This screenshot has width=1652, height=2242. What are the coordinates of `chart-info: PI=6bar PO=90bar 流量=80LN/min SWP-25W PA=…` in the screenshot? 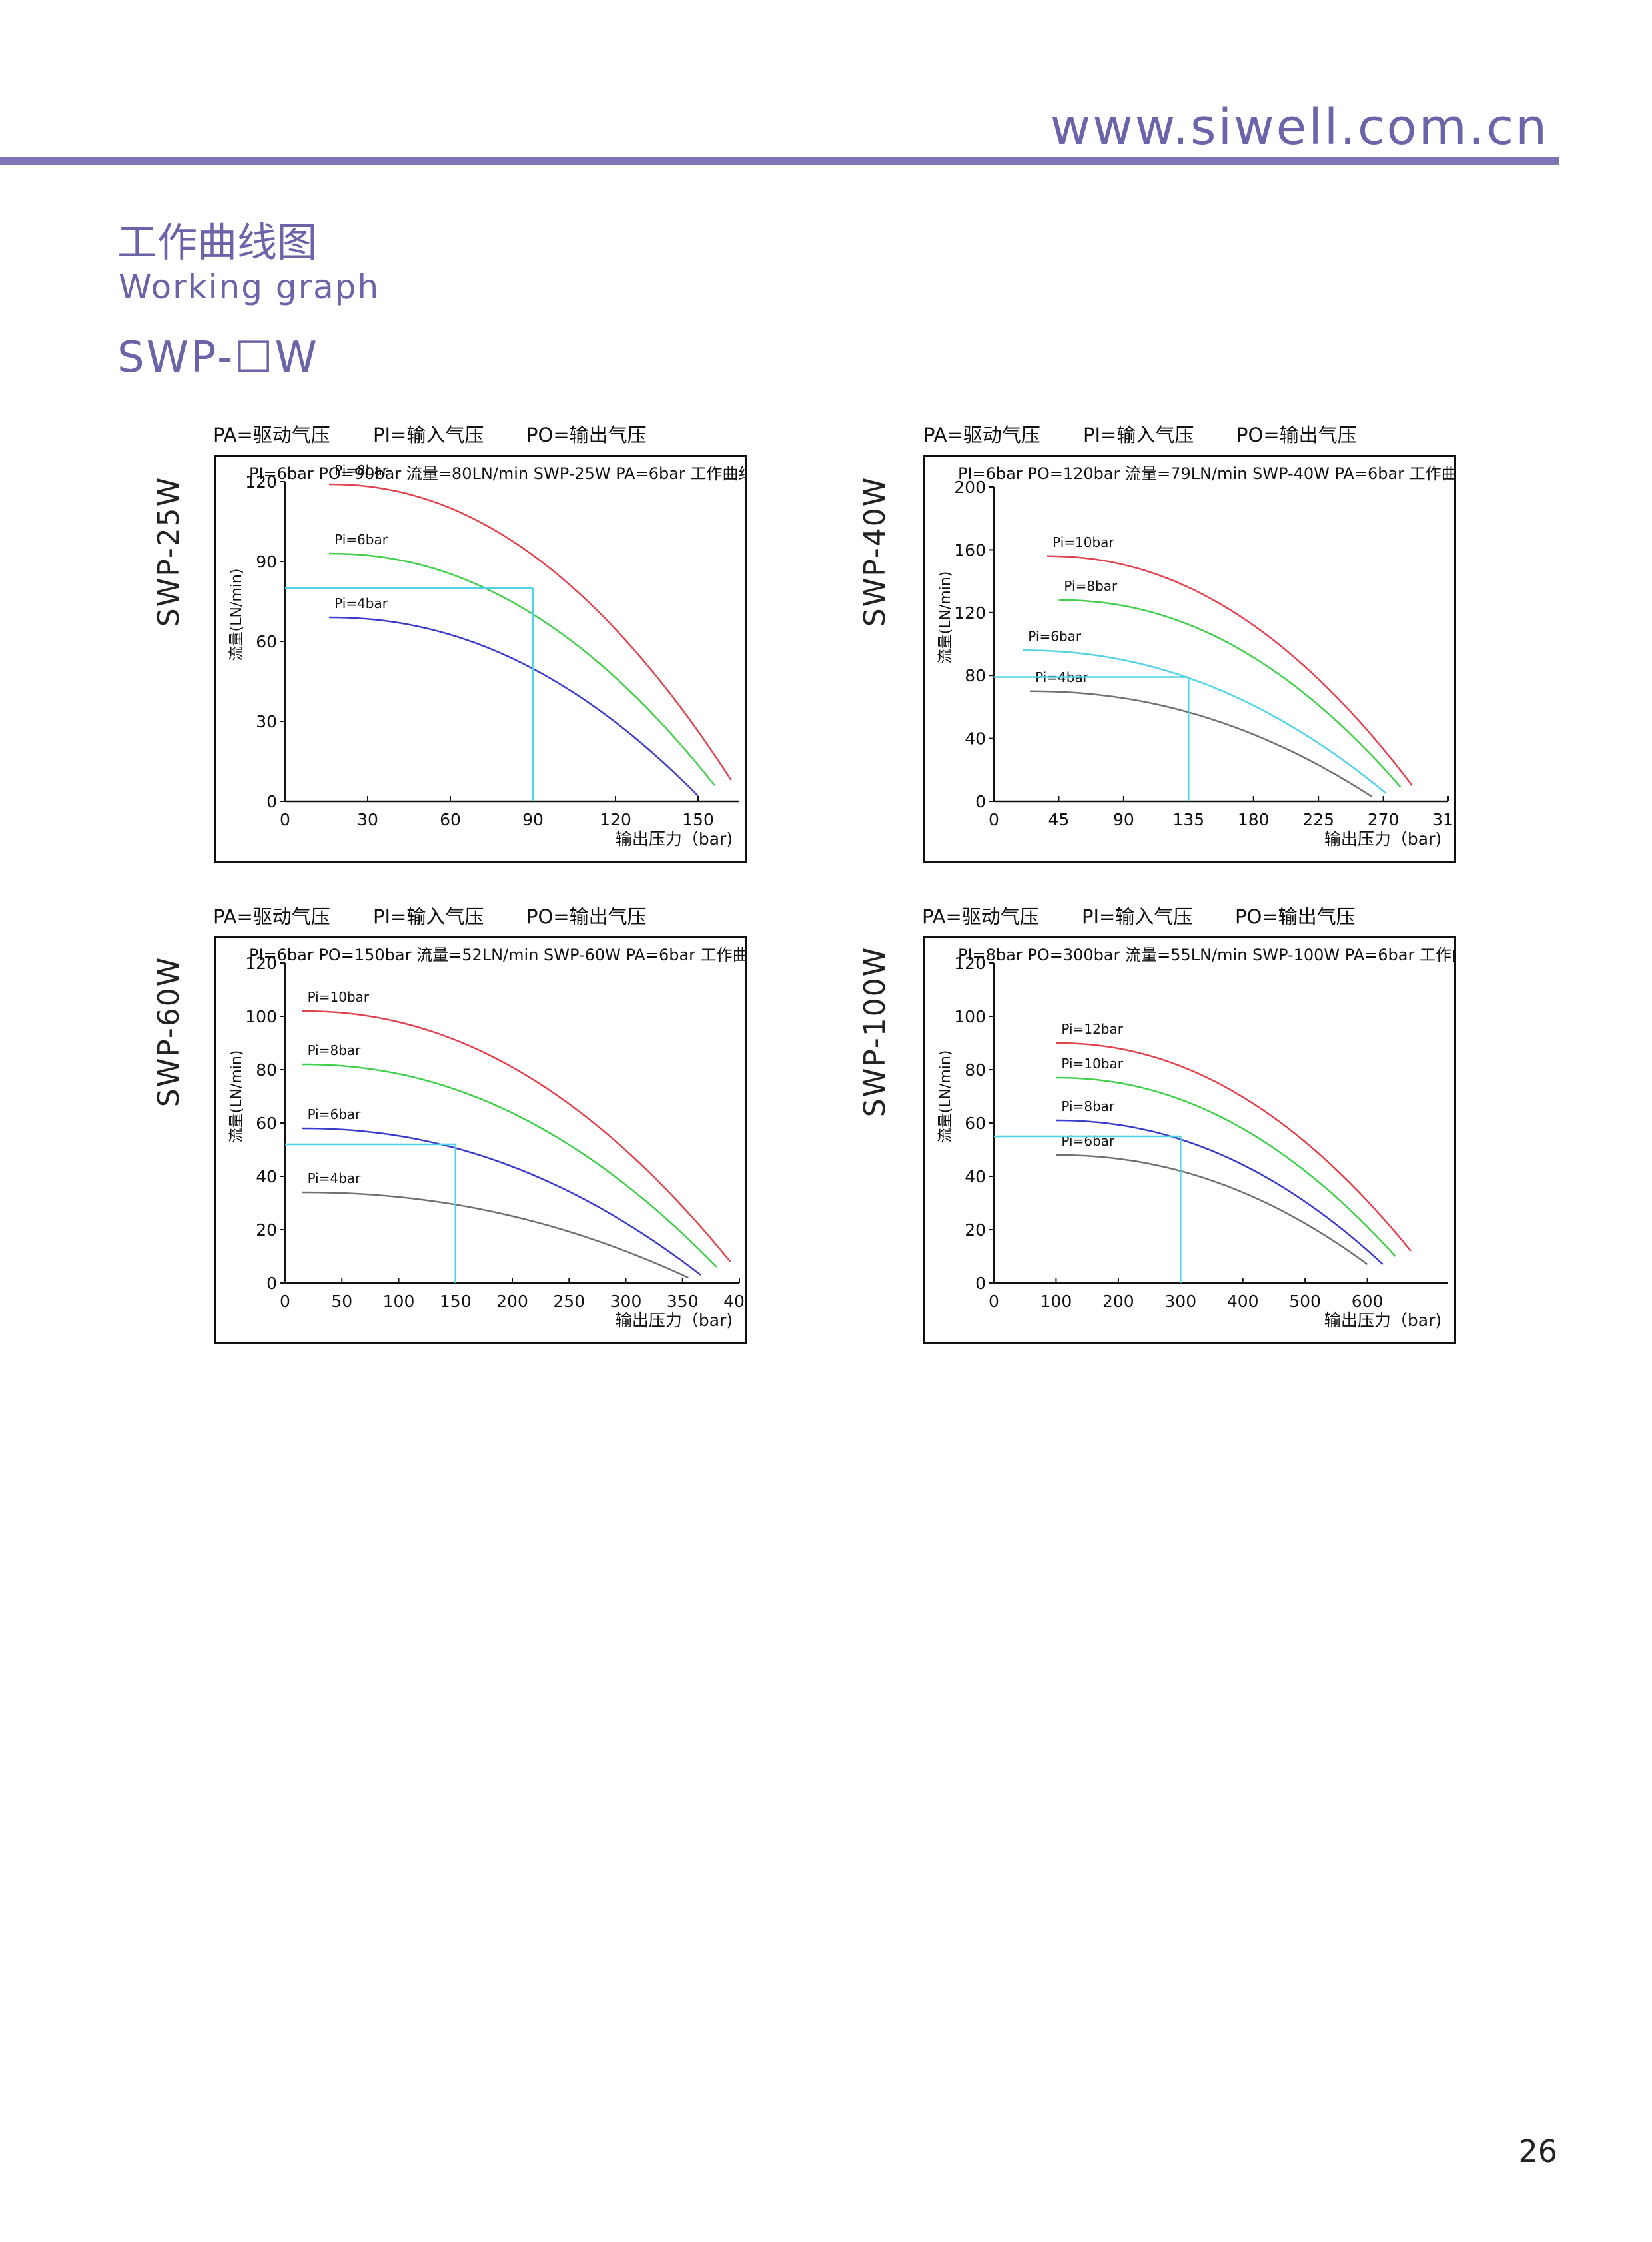 It's located at (498, 473).